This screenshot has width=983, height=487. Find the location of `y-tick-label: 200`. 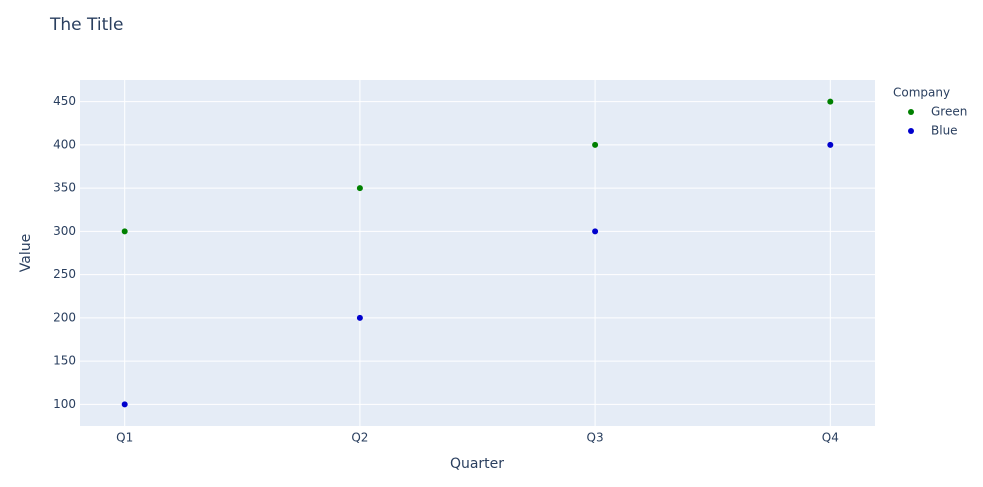

y-tick-label: 200 is located at coordinates (64, 317).